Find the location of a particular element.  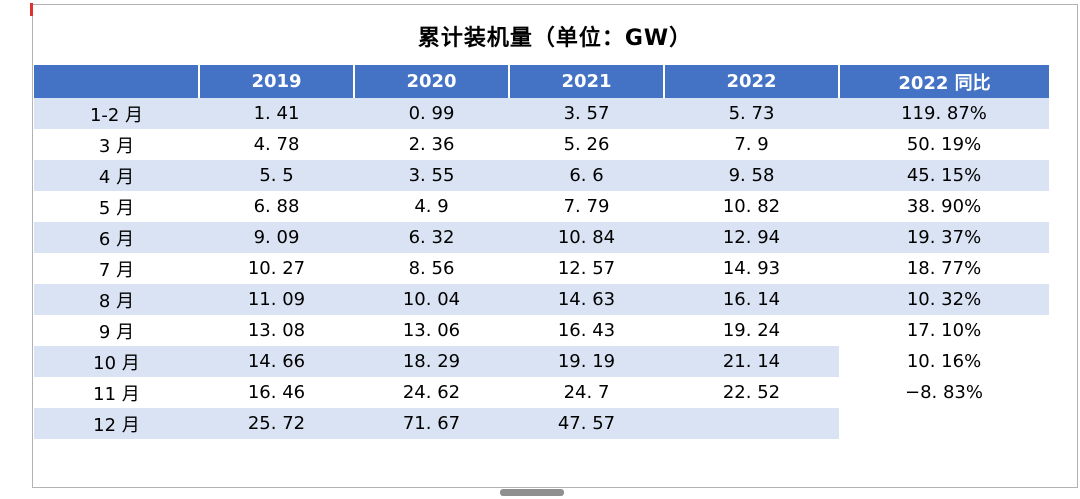

value-cell: 19. 37% is located at coordinates (944, 237).